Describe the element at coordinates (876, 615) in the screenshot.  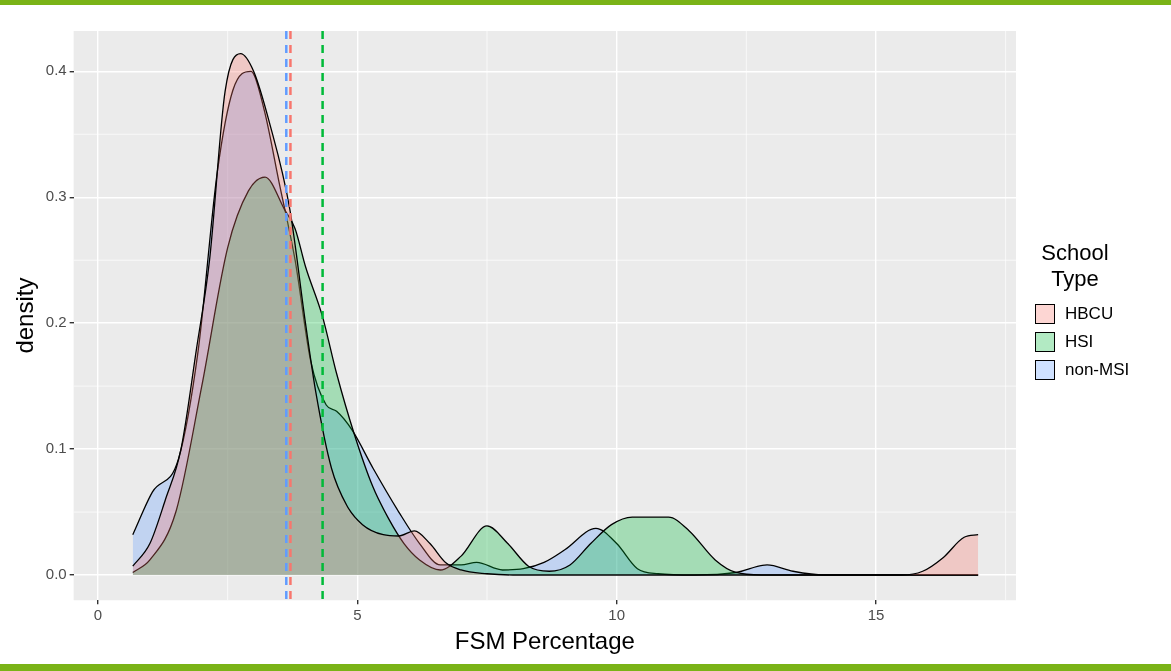
I see `x-tick-label: 15` at that location.